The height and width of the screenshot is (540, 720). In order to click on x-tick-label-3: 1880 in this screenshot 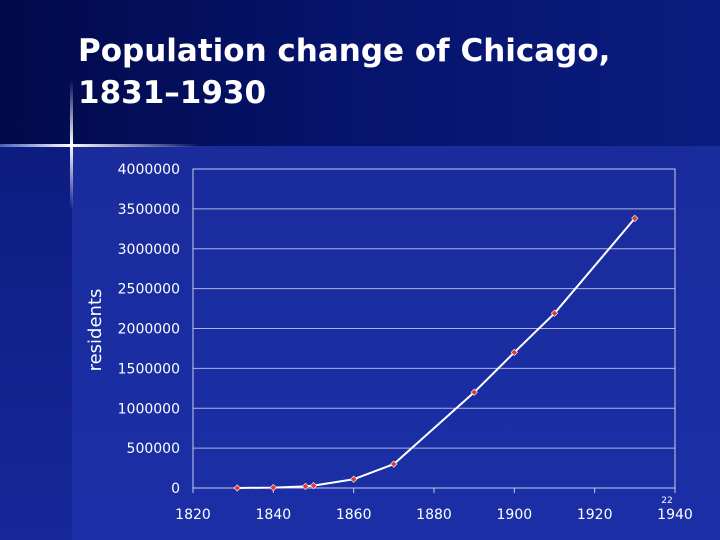, I will do `click(434, 515)`.